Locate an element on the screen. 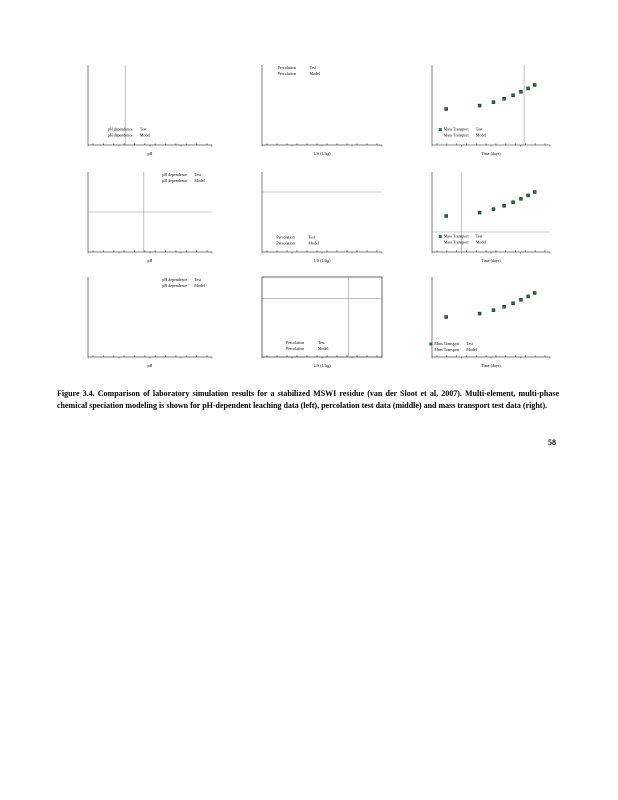 The image size is (618, 800). legend-name: pH dependence is located at coordinates (174, 180).